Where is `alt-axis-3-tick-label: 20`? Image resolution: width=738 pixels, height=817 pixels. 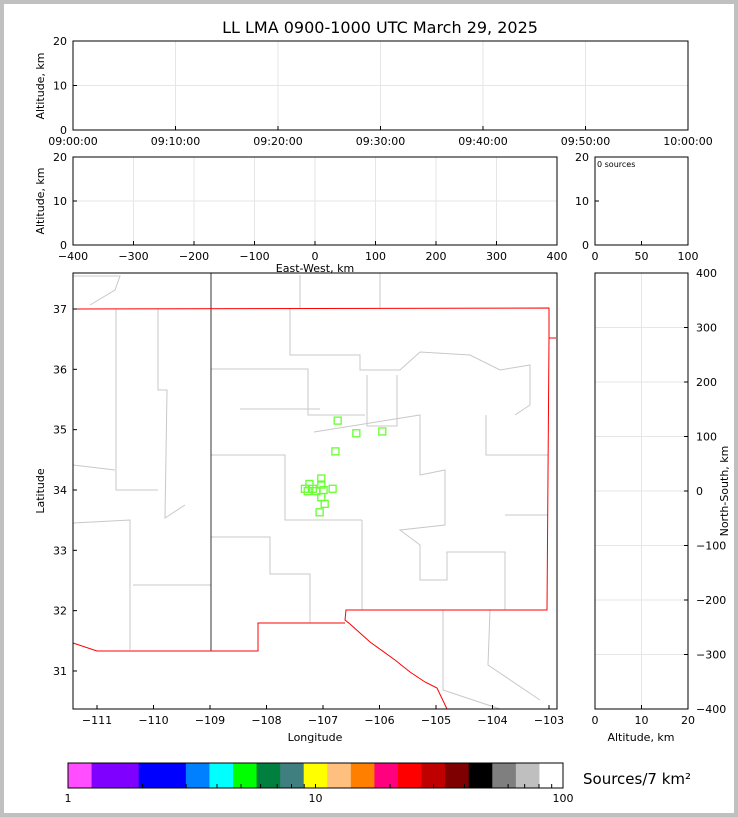
alt-axis-3-tick-label: 20 is located at coordinates (582, 157).